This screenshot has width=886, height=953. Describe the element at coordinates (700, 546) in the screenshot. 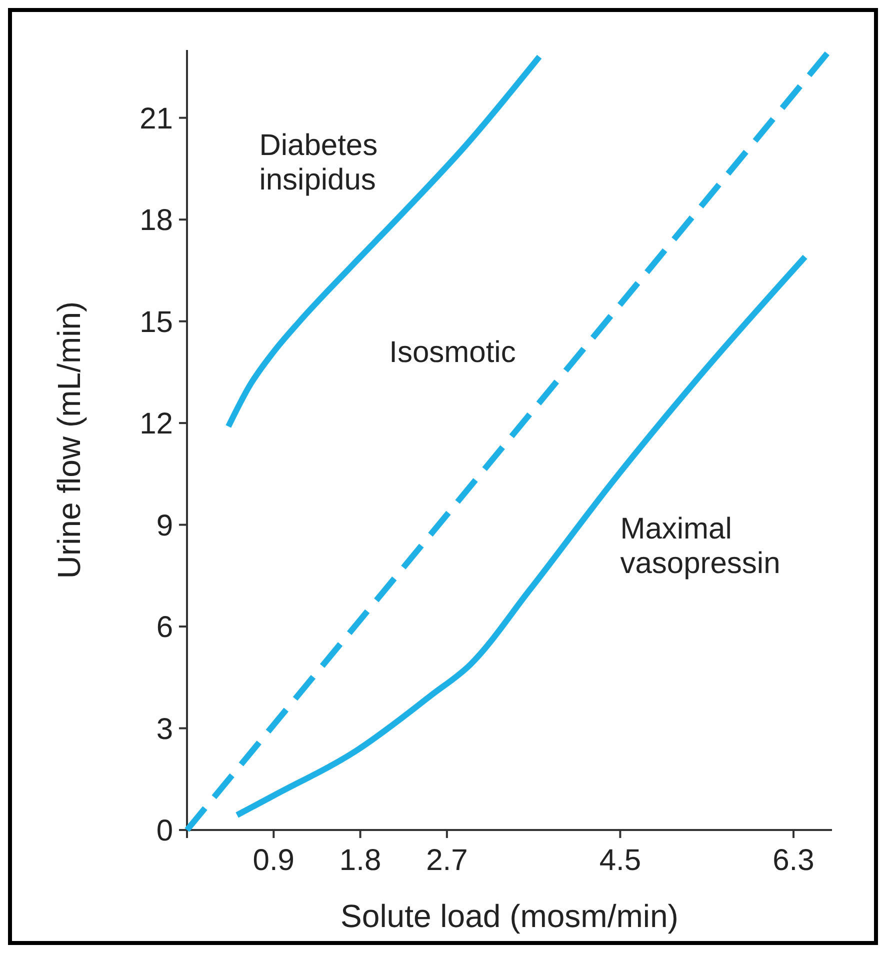

I see `series-label: Maximal vasopressin` at that location.